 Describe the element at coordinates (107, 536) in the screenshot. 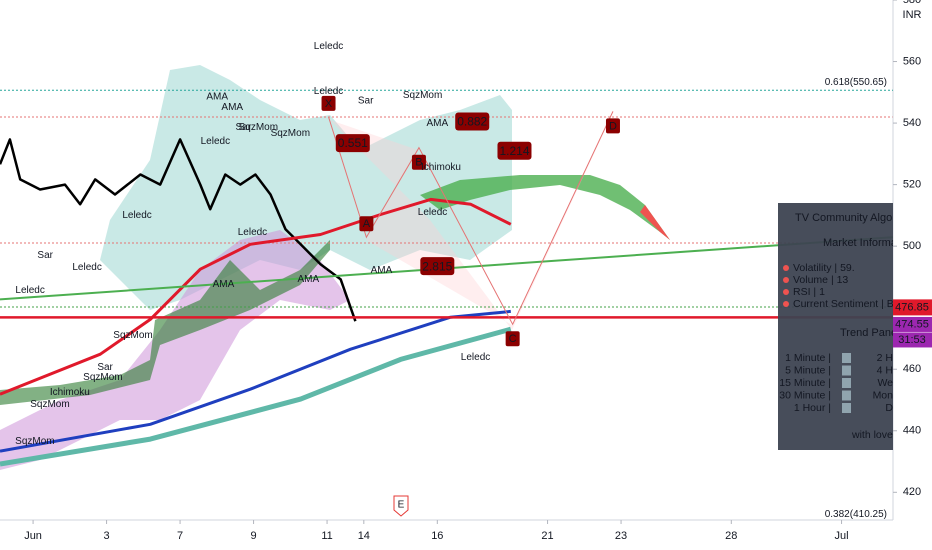

I see `x-tick-label: 3` at that location.